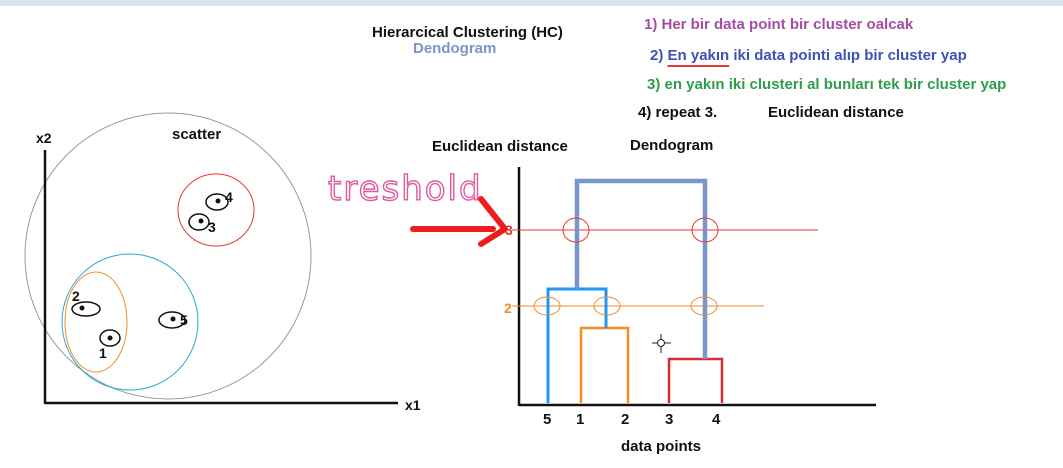 The width and height of the screenshot is (1063, 468). Describe the element at coordinates (547, 306) in the screenshot. I see `cut-marker-2a` at that location.